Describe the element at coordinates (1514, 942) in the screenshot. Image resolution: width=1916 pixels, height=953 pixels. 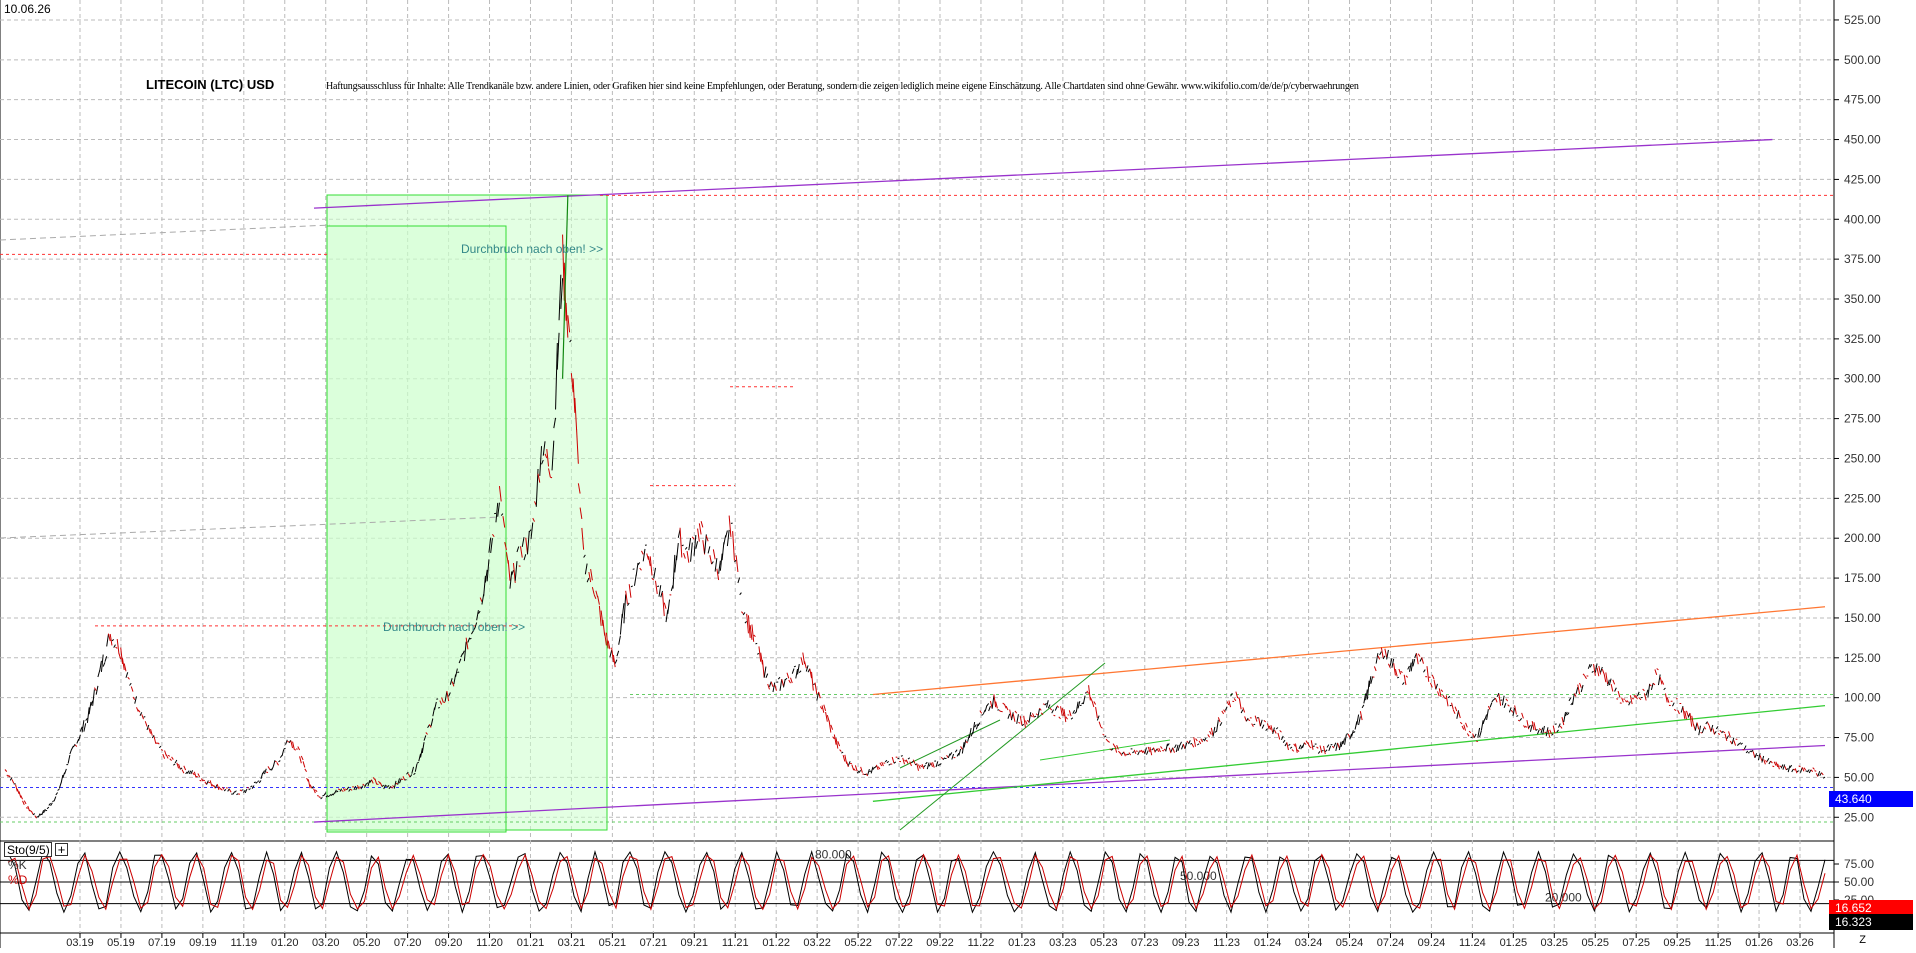
I see `x-tick-label: 01.25` at that location.